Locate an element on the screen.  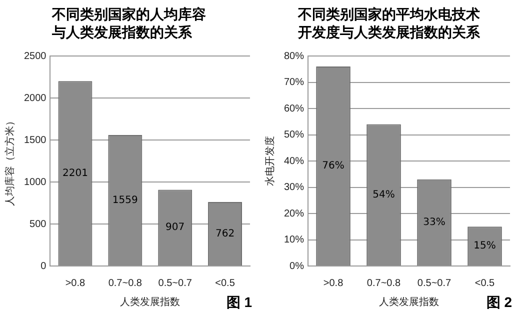
y-tick-label: 40% is located at coordinates (294, 161).